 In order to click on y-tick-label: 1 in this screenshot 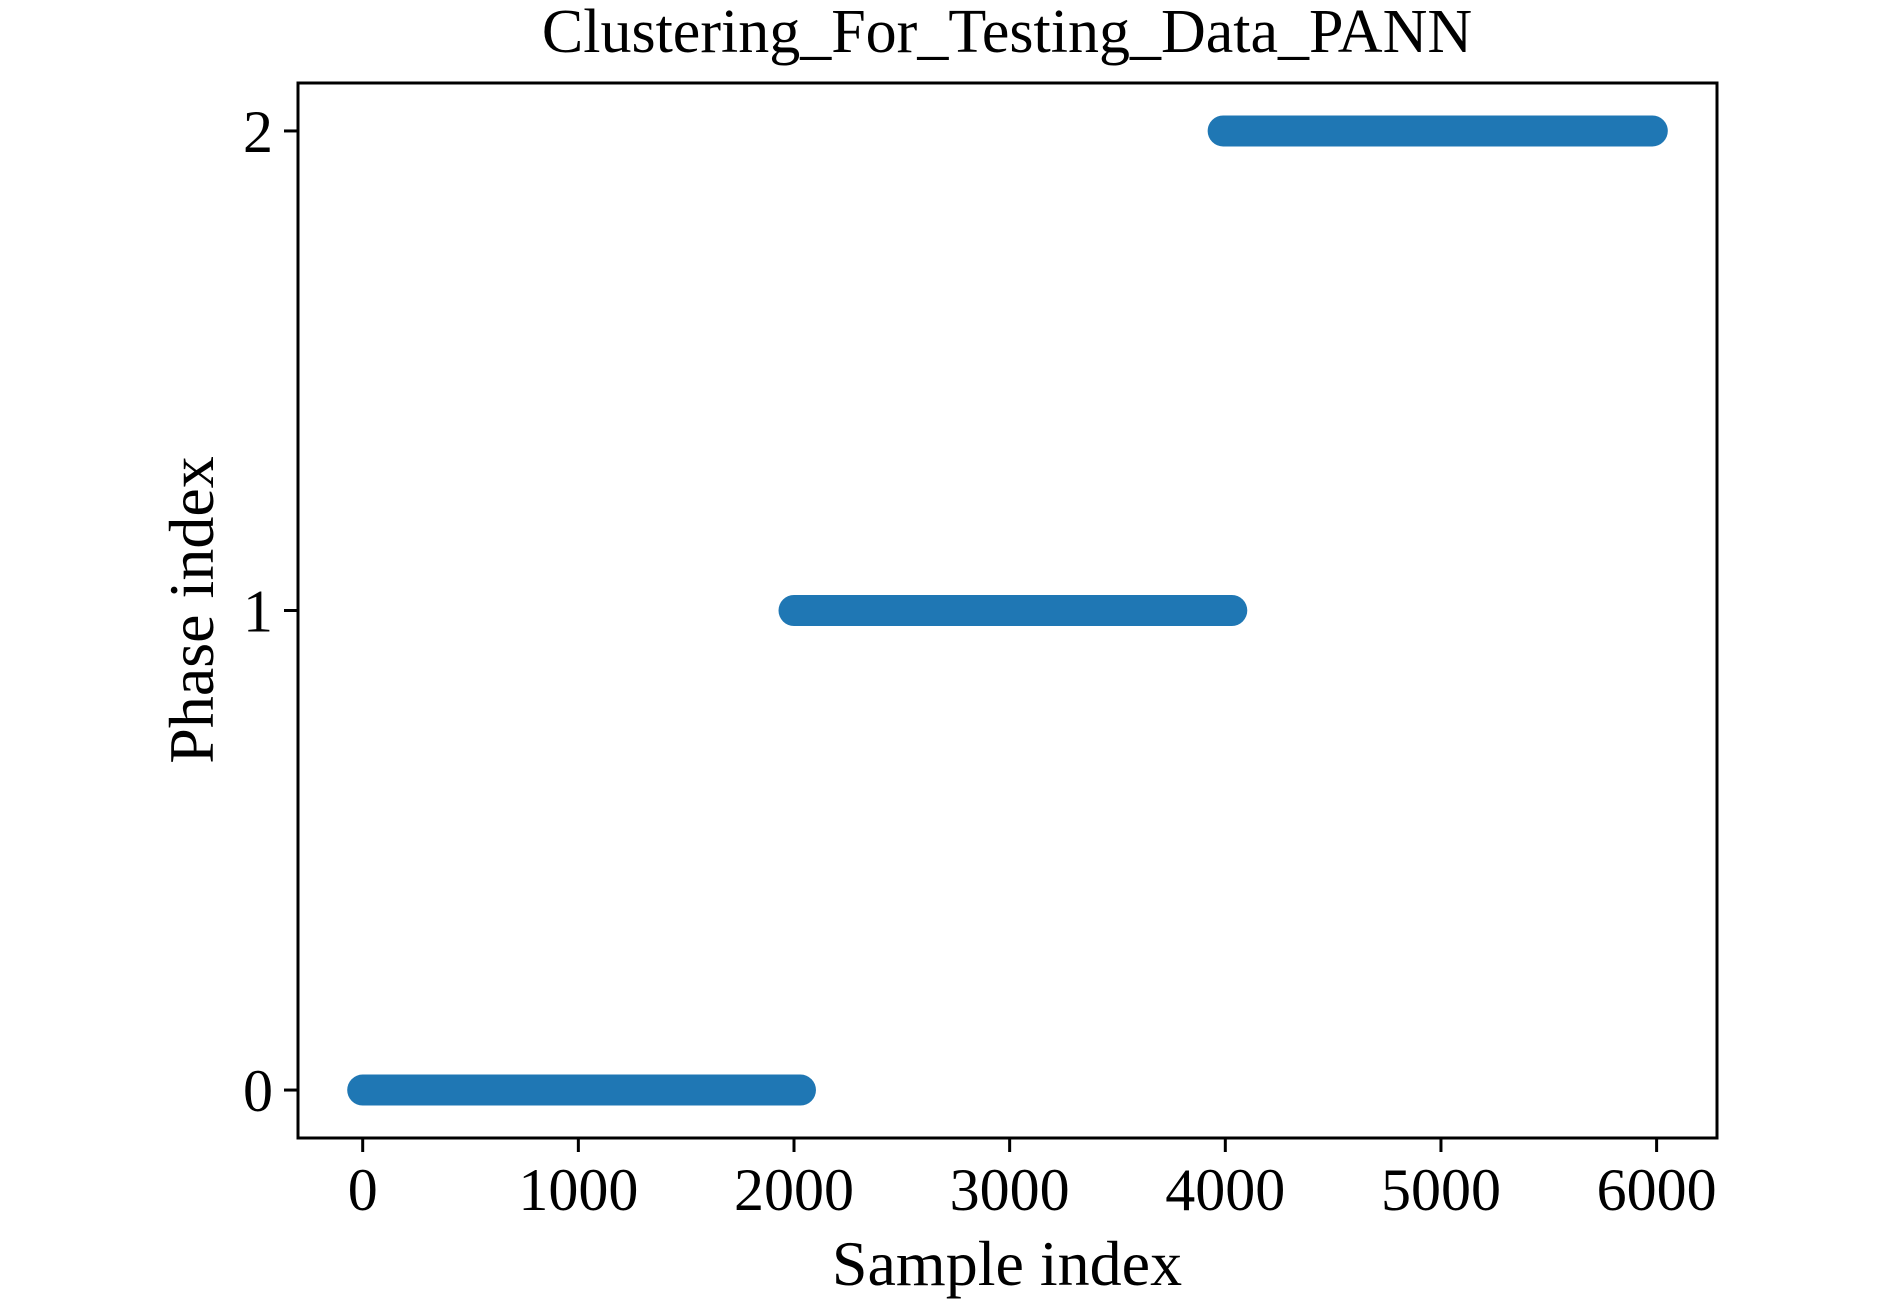, I will do `click(258, 612)`.